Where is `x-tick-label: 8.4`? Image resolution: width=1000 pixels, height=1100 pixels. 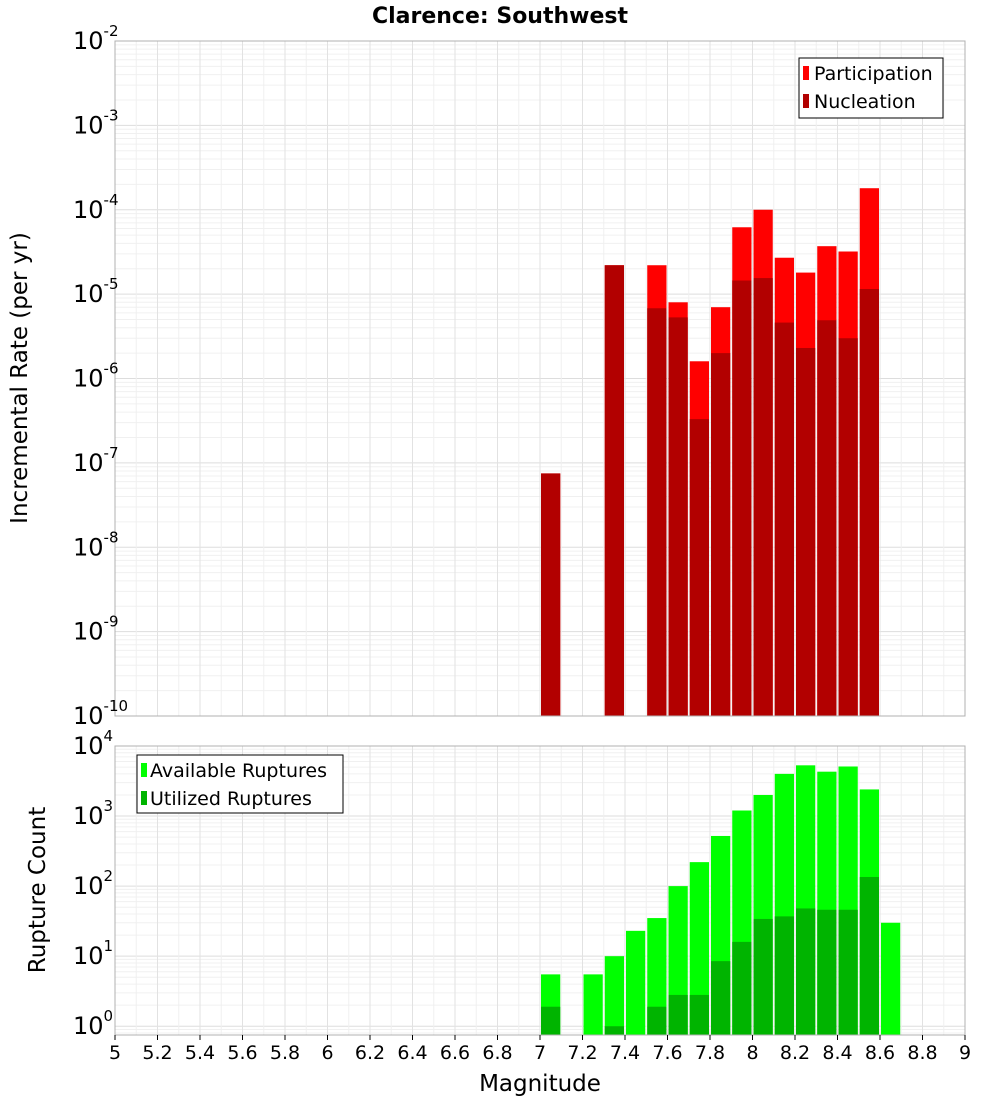 x-tick-label: 8.4 is located at coordinates (837, 1053).